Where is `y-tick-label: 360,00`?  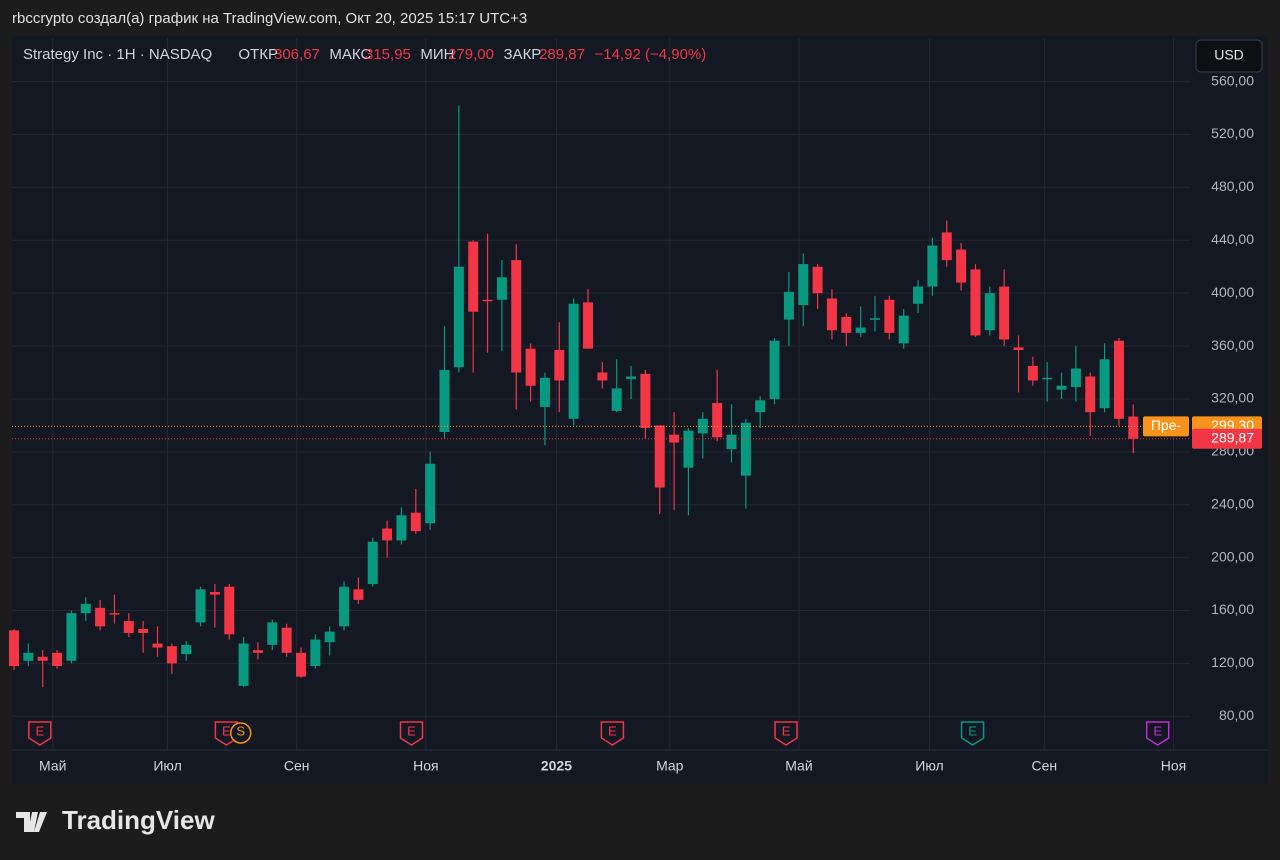
y-tick-label: 360,00 is located at coordinates (1232, 345).